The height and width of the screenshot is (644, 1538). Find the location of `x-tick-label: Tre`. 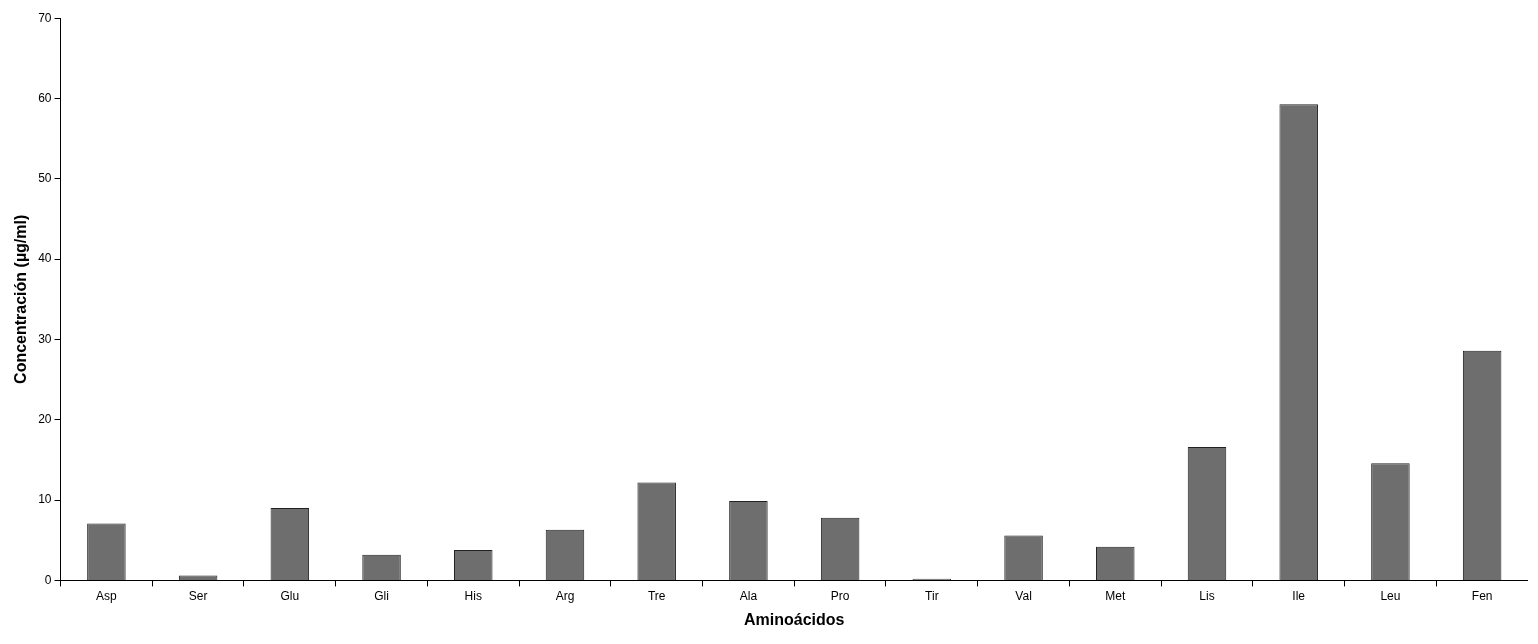

x-tick-label: Tre is located at coordinates (656, 595).